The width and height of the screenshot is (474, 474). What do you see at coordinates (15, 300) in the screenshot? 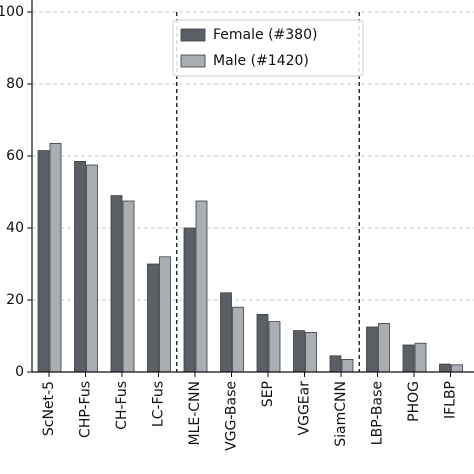
I see `y-tick-label: 20` at bounding box center [15, 300].